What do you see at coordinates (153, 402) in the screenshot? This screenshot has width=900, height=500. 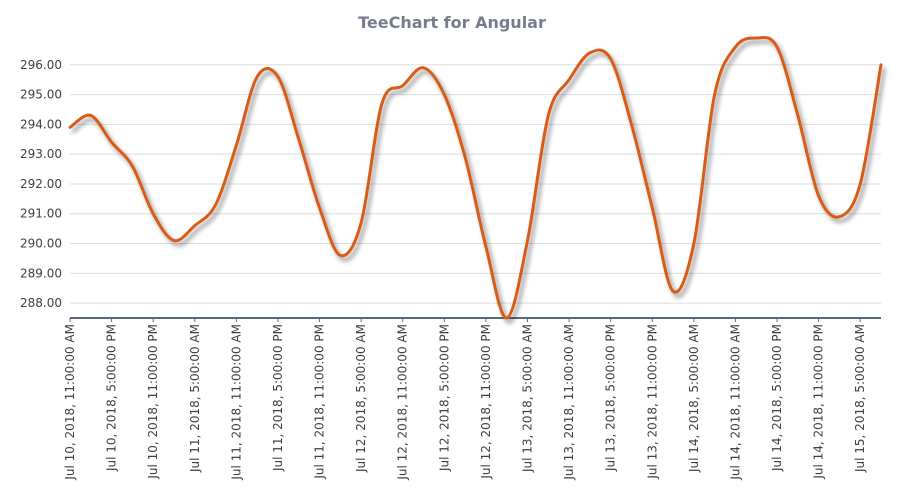 I see `x-tick-label: Jul 10, 2018, 11:00:00 PM` at bounding box center [153, 402].